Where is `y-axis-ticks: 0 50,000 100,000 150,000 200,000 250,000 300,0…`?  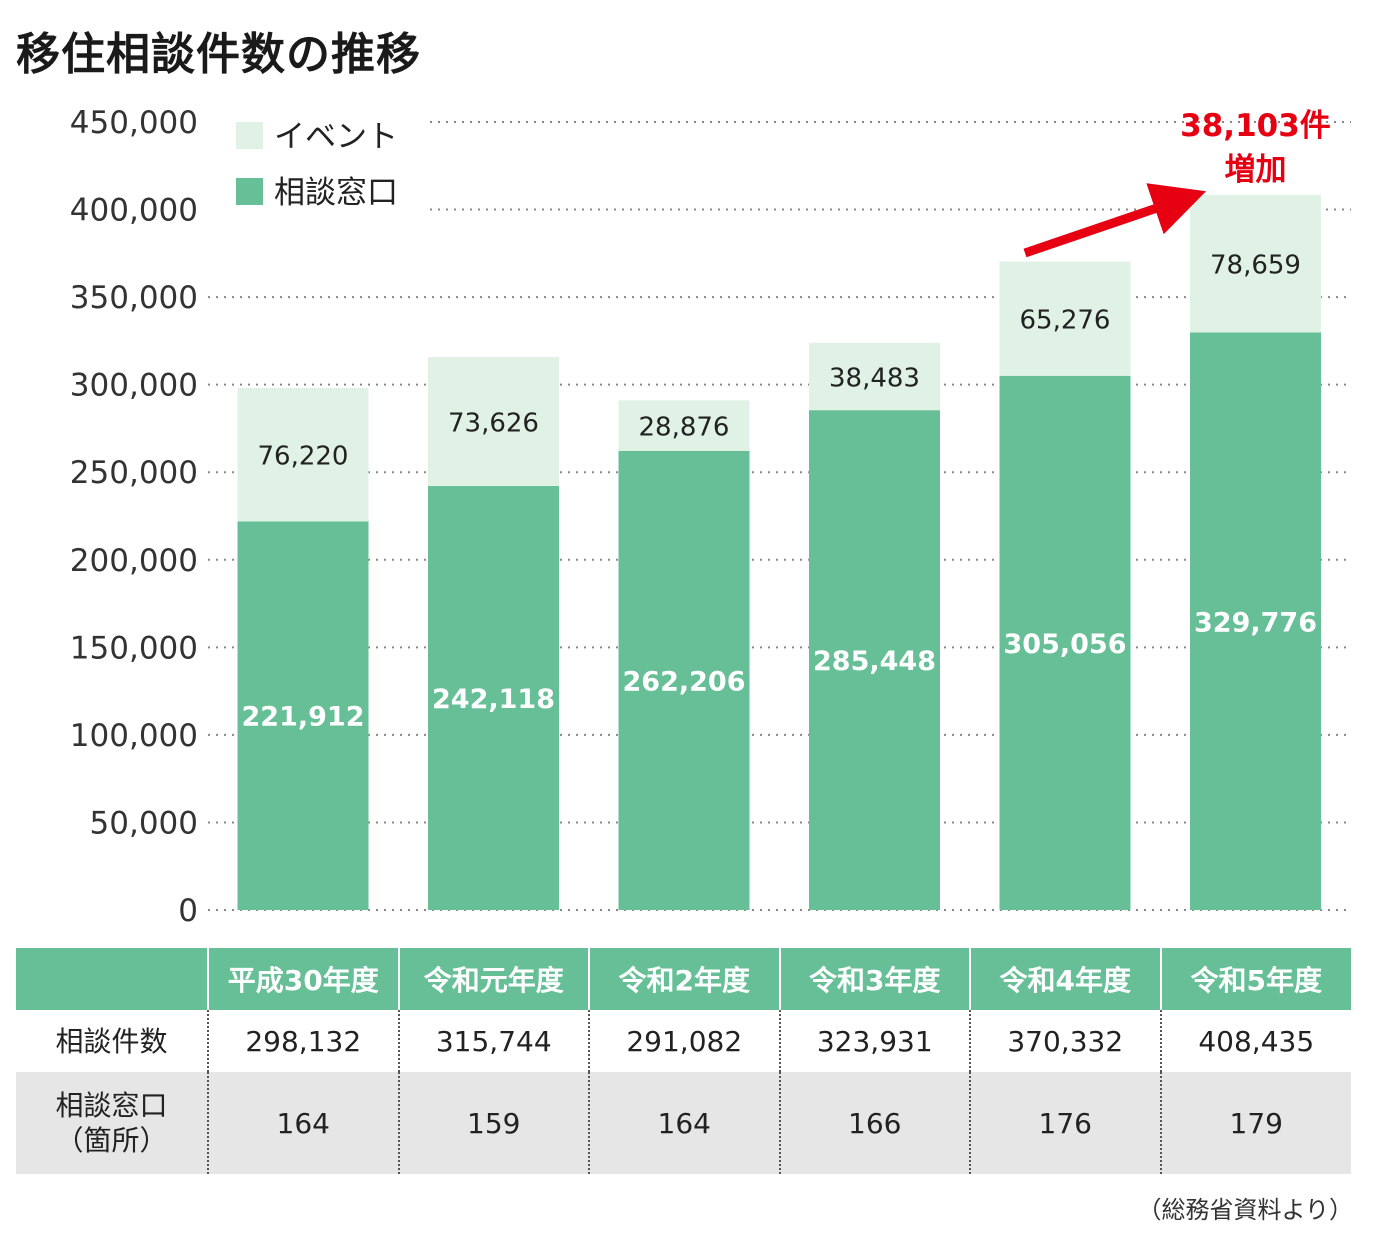
y-axis-ticks: 0 50,000 100,000 150,000 200,000 250,000 300,0… is located at coordinates (134, 517).